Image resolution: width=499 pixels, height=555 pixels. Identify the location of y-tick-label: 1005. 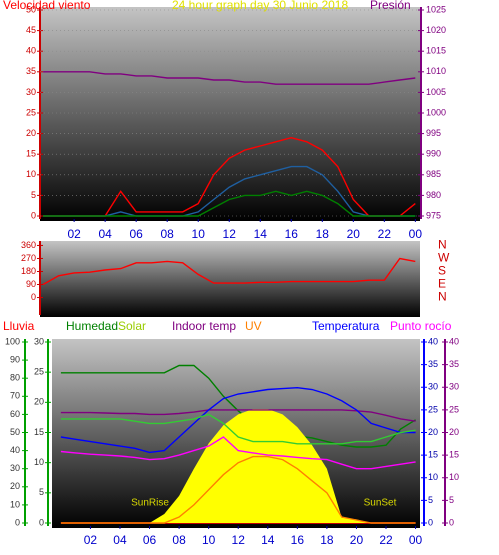
(436, 92).